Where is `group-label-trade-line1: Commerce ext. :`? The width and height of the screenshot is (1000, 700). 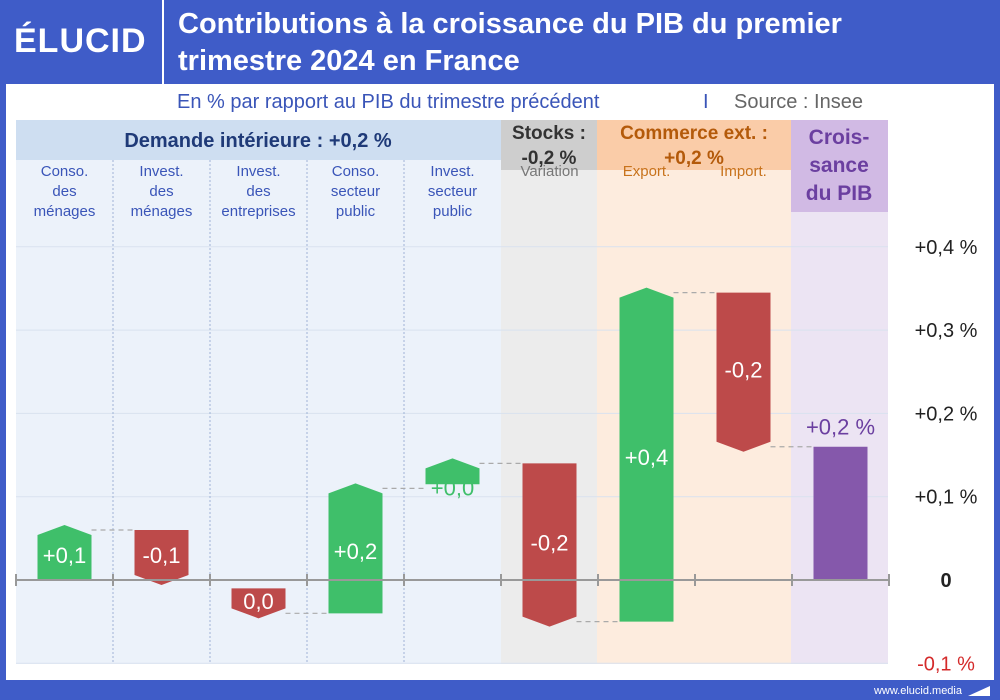
group-label-trade-line1: Commerce ext. : is located at coordinates (694, 133).